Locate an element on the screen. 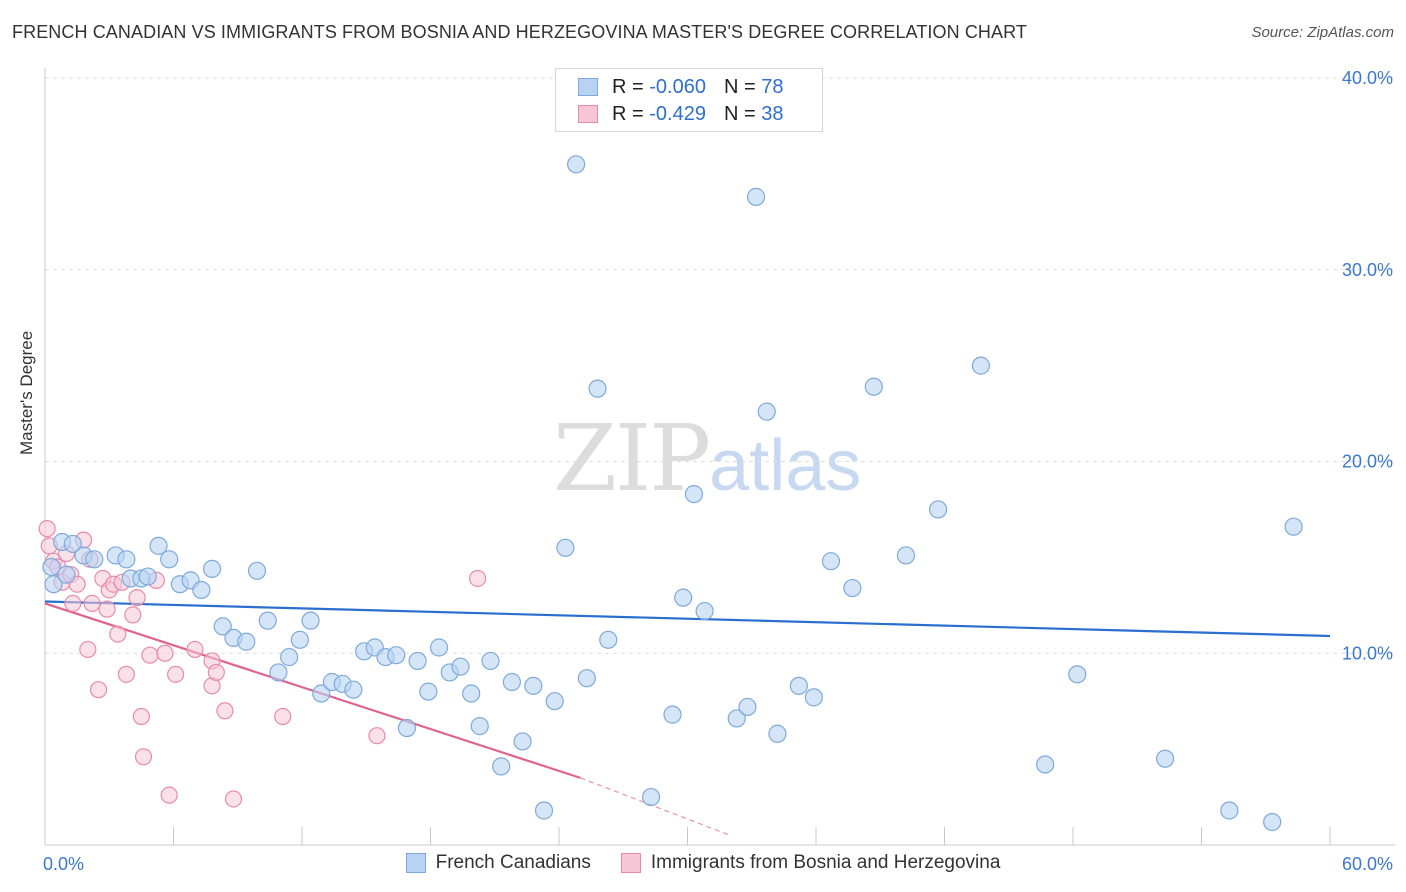 The height and width of the screenshot is (892, 1406). legend-swatch-blue is located at coordinates (415, 863).